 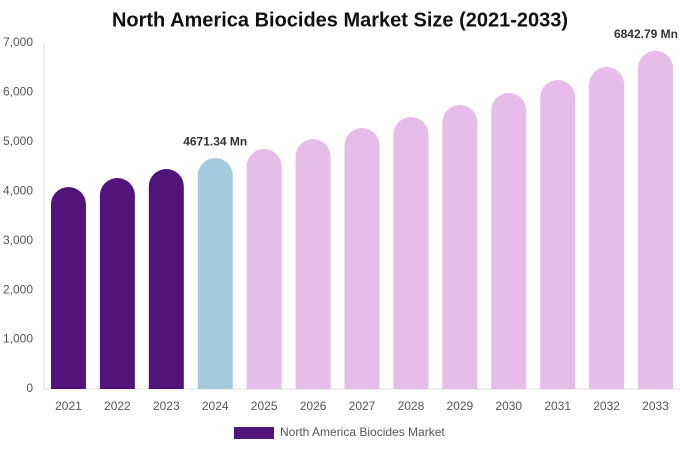 What do you see at coordinates (508, 406) in the screenshot?
I see `x-tick-label: 2030` at bounding box center [508, 406].